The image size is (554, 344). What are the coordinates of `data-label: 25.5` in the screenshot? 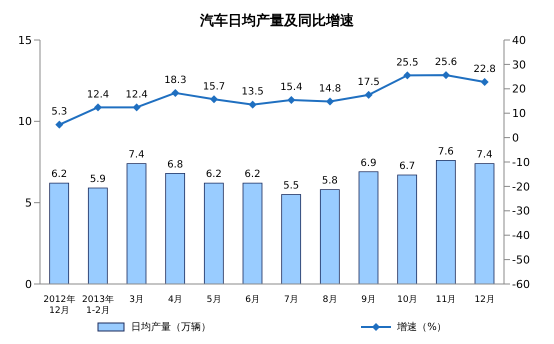 It's located at (407, 62).